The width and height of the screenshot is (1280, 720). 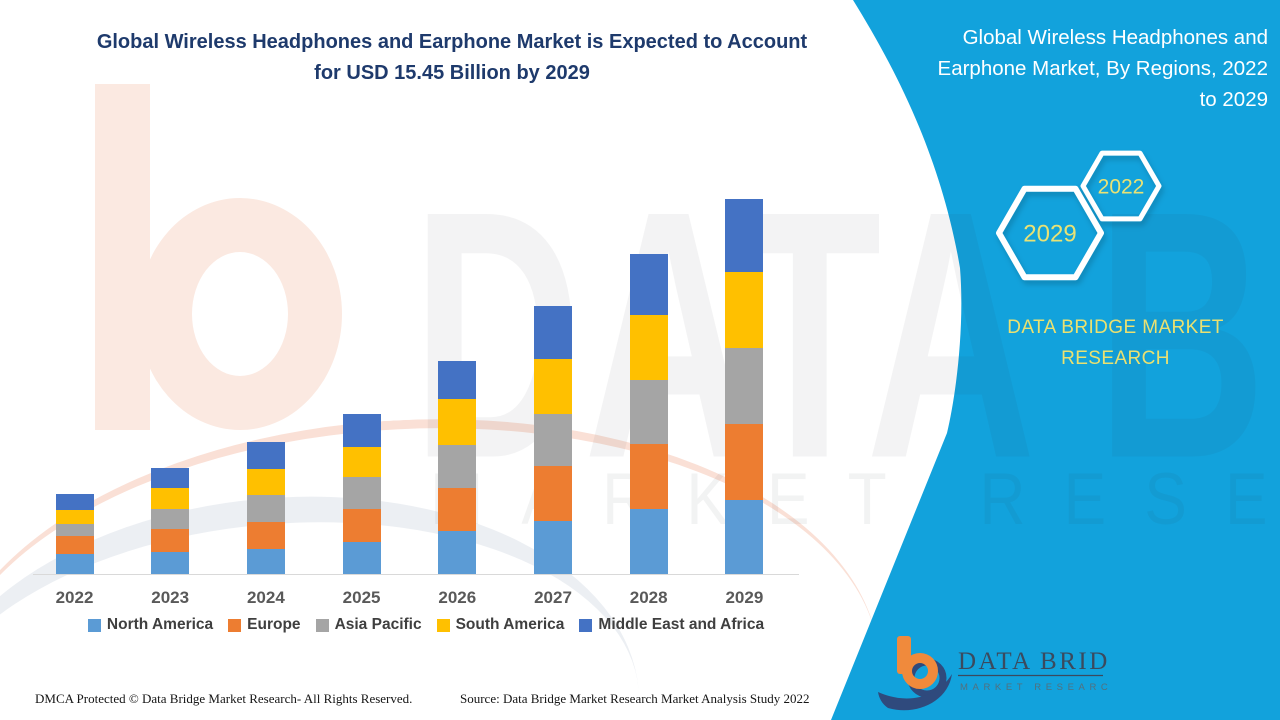 What do you see at coordinates (1115, 37) in the screenshot?
I see `sidebar-title-line-1: Global Wireless Headphones and` at bounding box center [1115, 37].